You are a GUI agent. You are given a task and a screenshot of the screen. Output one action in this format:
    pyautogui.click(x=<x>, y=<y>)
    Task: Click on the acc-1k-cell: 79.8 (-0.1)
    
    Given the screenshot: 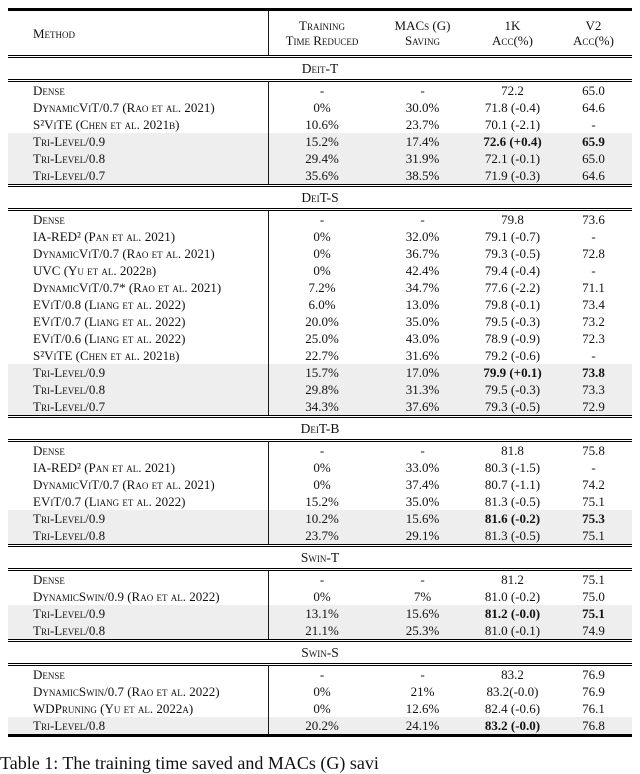 What is the action you would take?
    pyautogui.click(x=512, y=304)
    